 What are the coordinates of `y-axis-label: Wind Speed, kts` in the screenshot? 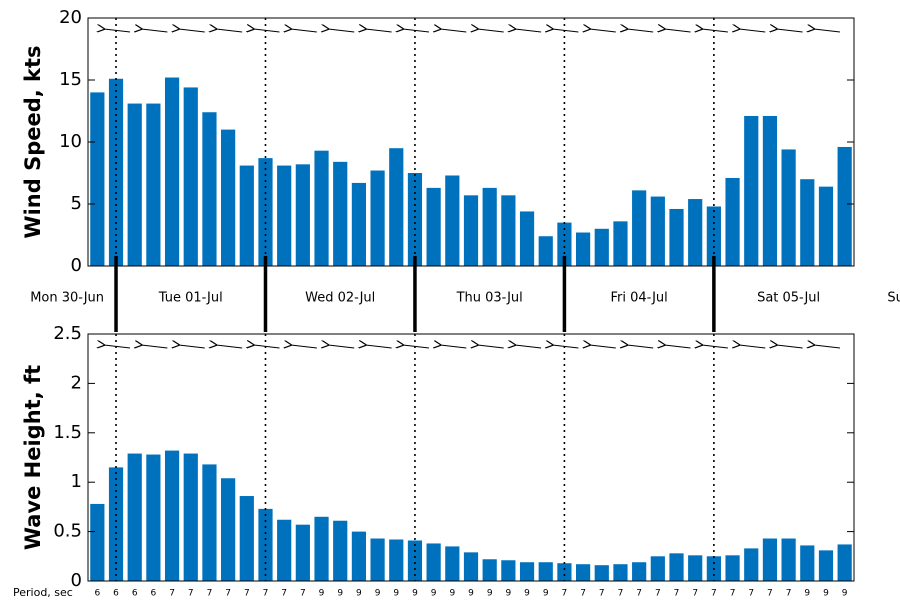 It's located at (33, 141).